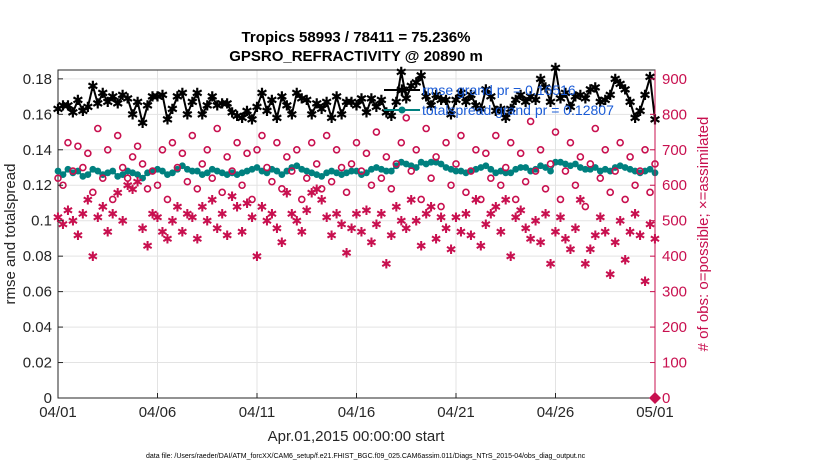  Describe the element at coordinates (37, 79) in the screenshot. I see `y-tick-label: 0.18` at that location.